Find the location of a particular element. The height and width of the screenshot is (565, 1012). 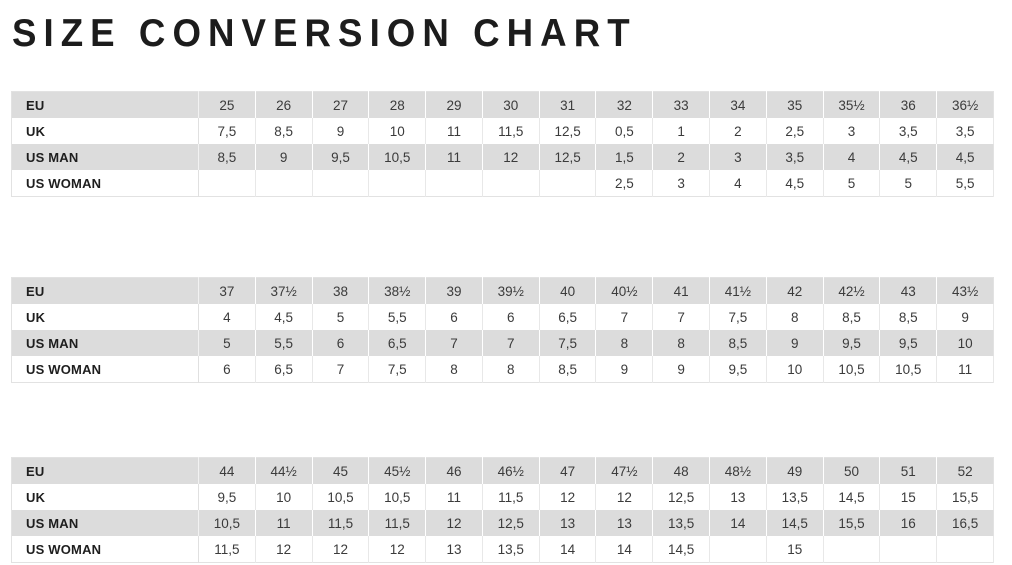

size-cell: 38 is located at coordinates (341, 290).